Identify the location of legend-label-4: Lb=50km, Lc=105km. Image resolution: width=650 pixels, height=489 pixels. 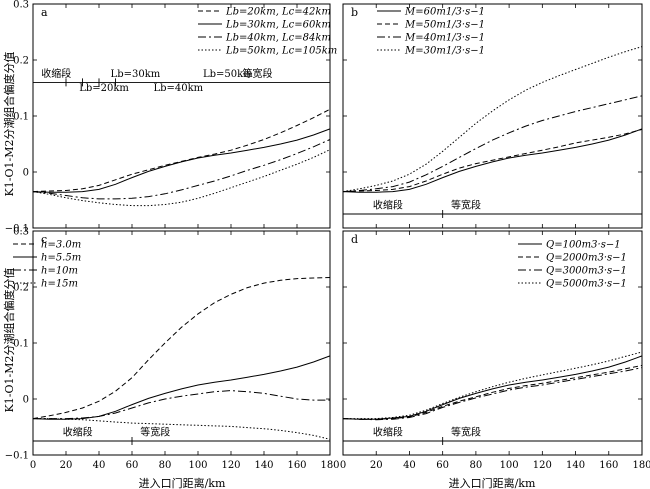
(281, 51).